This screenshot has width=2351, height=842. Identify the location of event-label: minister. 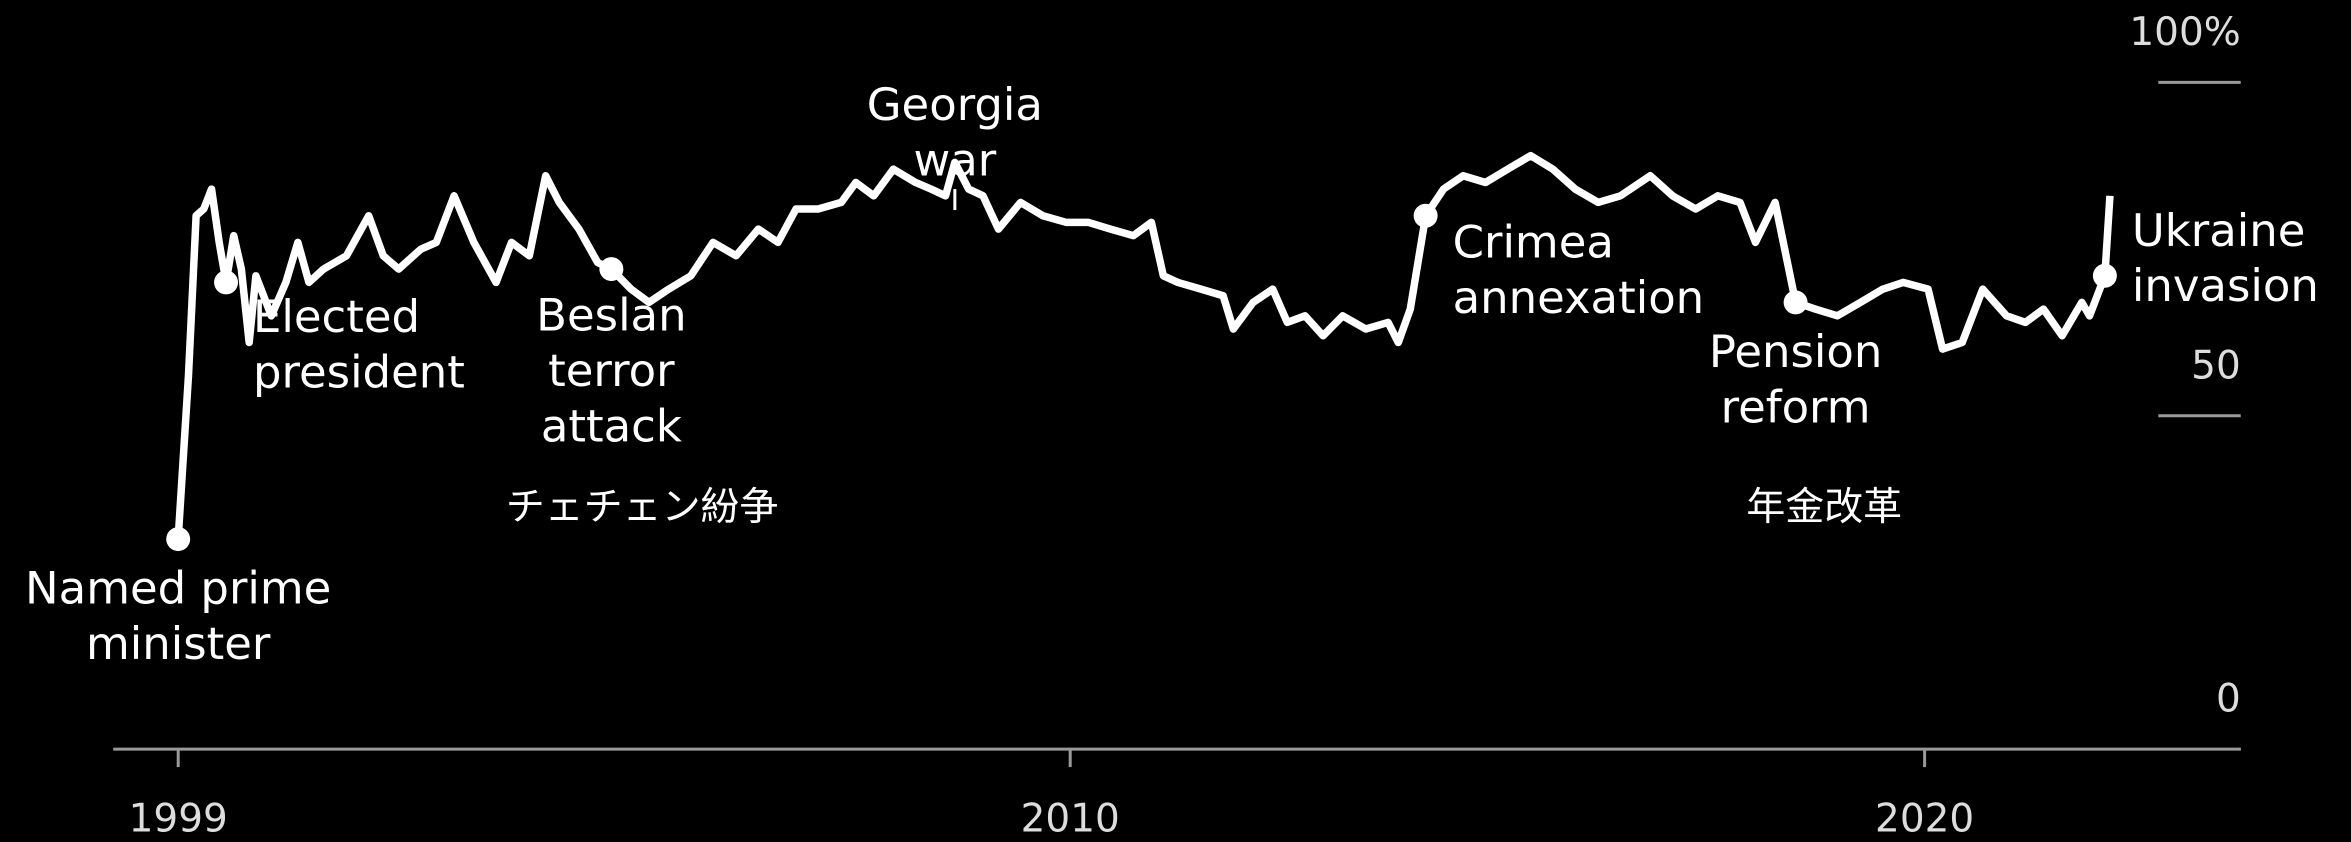
(178, 643).